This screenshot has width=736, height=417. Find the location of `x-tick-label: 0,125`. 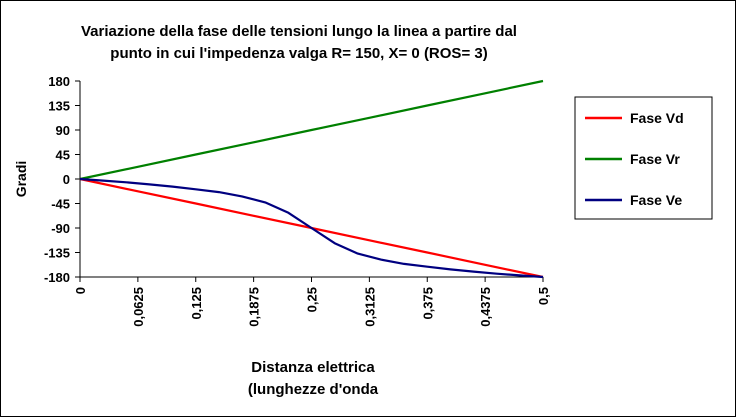

x-tick-label: 0,125 is located at coordinates (196, 303).